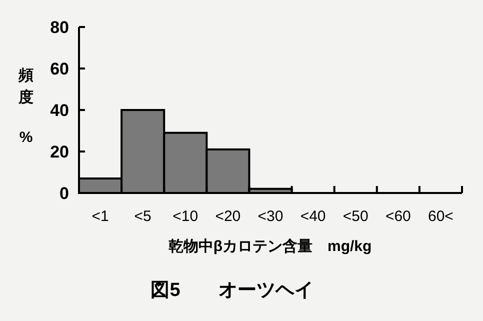 The width and height of the screenshot is (483, 321). What do you see at coordinates (271, 216) in the screenshot?
I see `x-tick-label: <30` at bounding box center [271, 216].